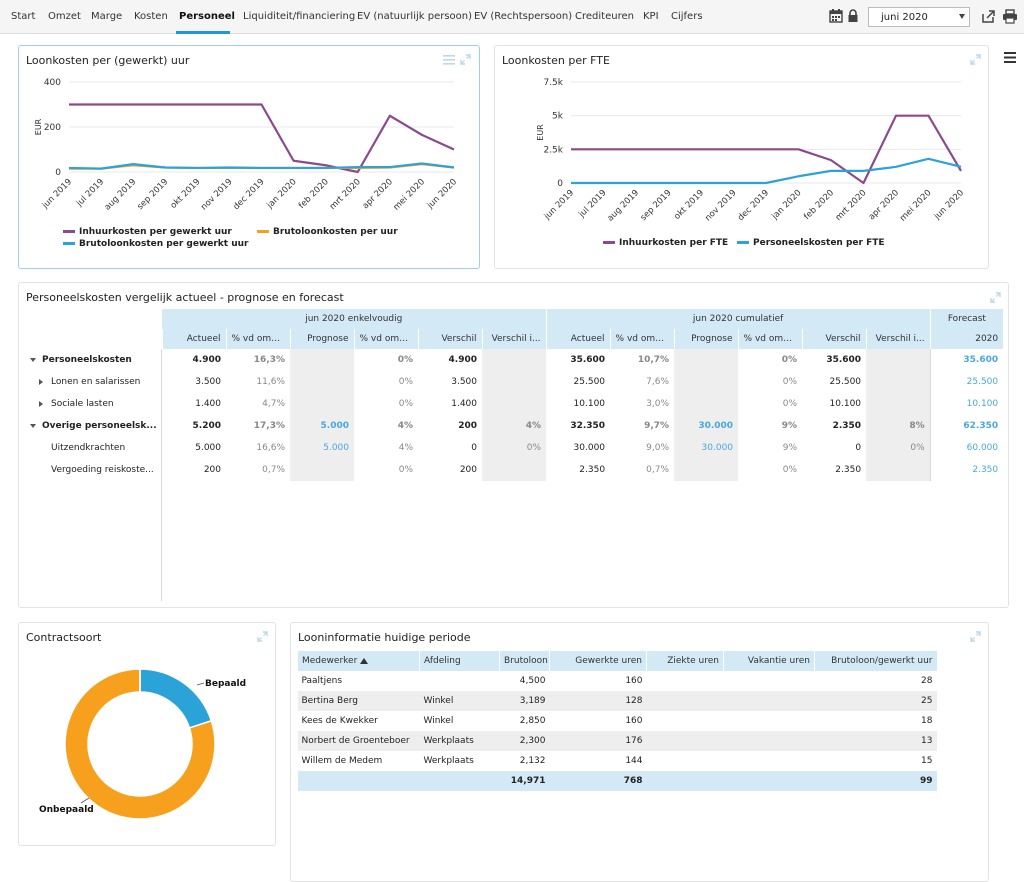 This screenshot has height=882, width=1024. What do you see at coordinates (93, 382) in the screenshot?
I see `row-label: Lonen en salarissen` at bounding box center [93, 382].